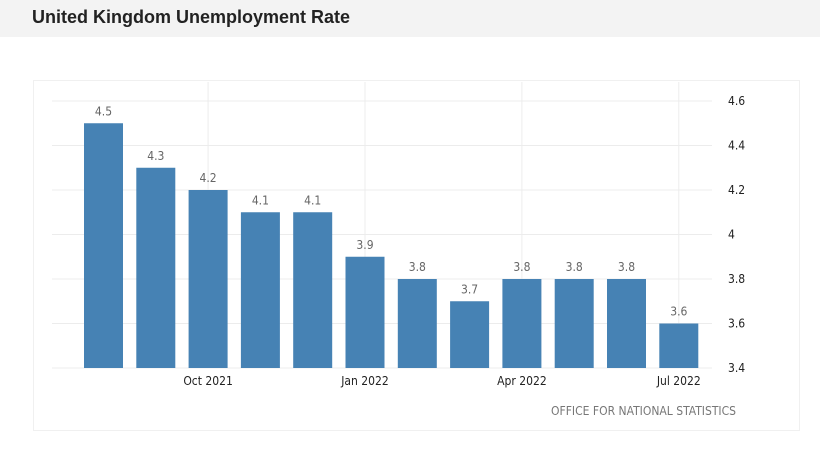 This screenshot has width=820, height=453. What do you see at coordinates (191, 17) in the screenshot?
I see `page-title: United Kingdom Unemployment Rate` at bounding box center [191, 17].